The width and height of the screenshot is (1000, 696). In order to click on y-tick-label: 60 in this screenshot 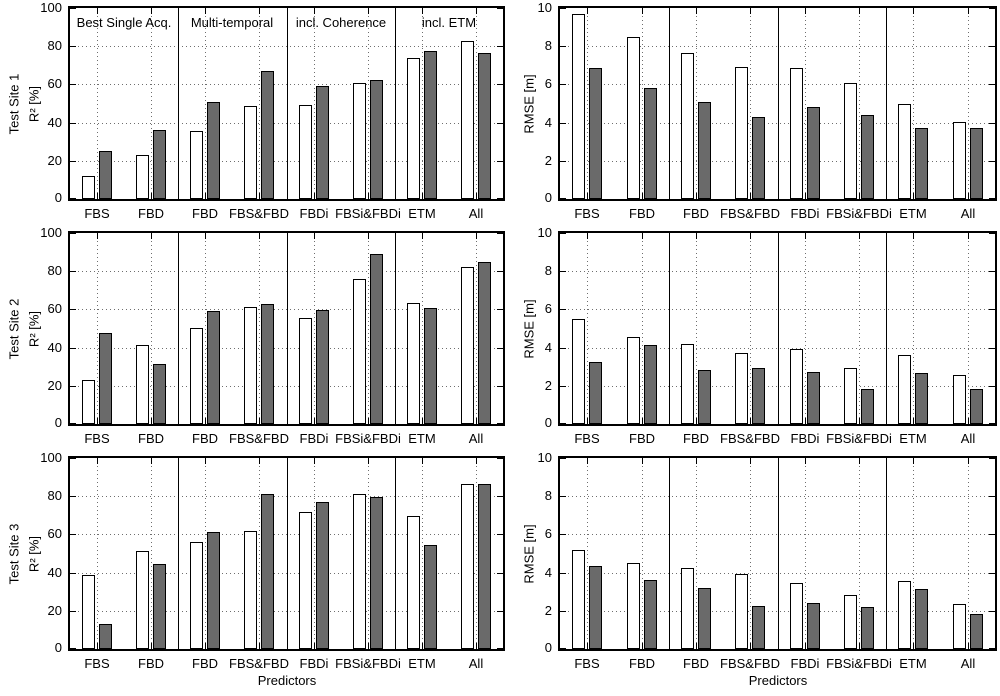, I will do `click(54, 83)`.